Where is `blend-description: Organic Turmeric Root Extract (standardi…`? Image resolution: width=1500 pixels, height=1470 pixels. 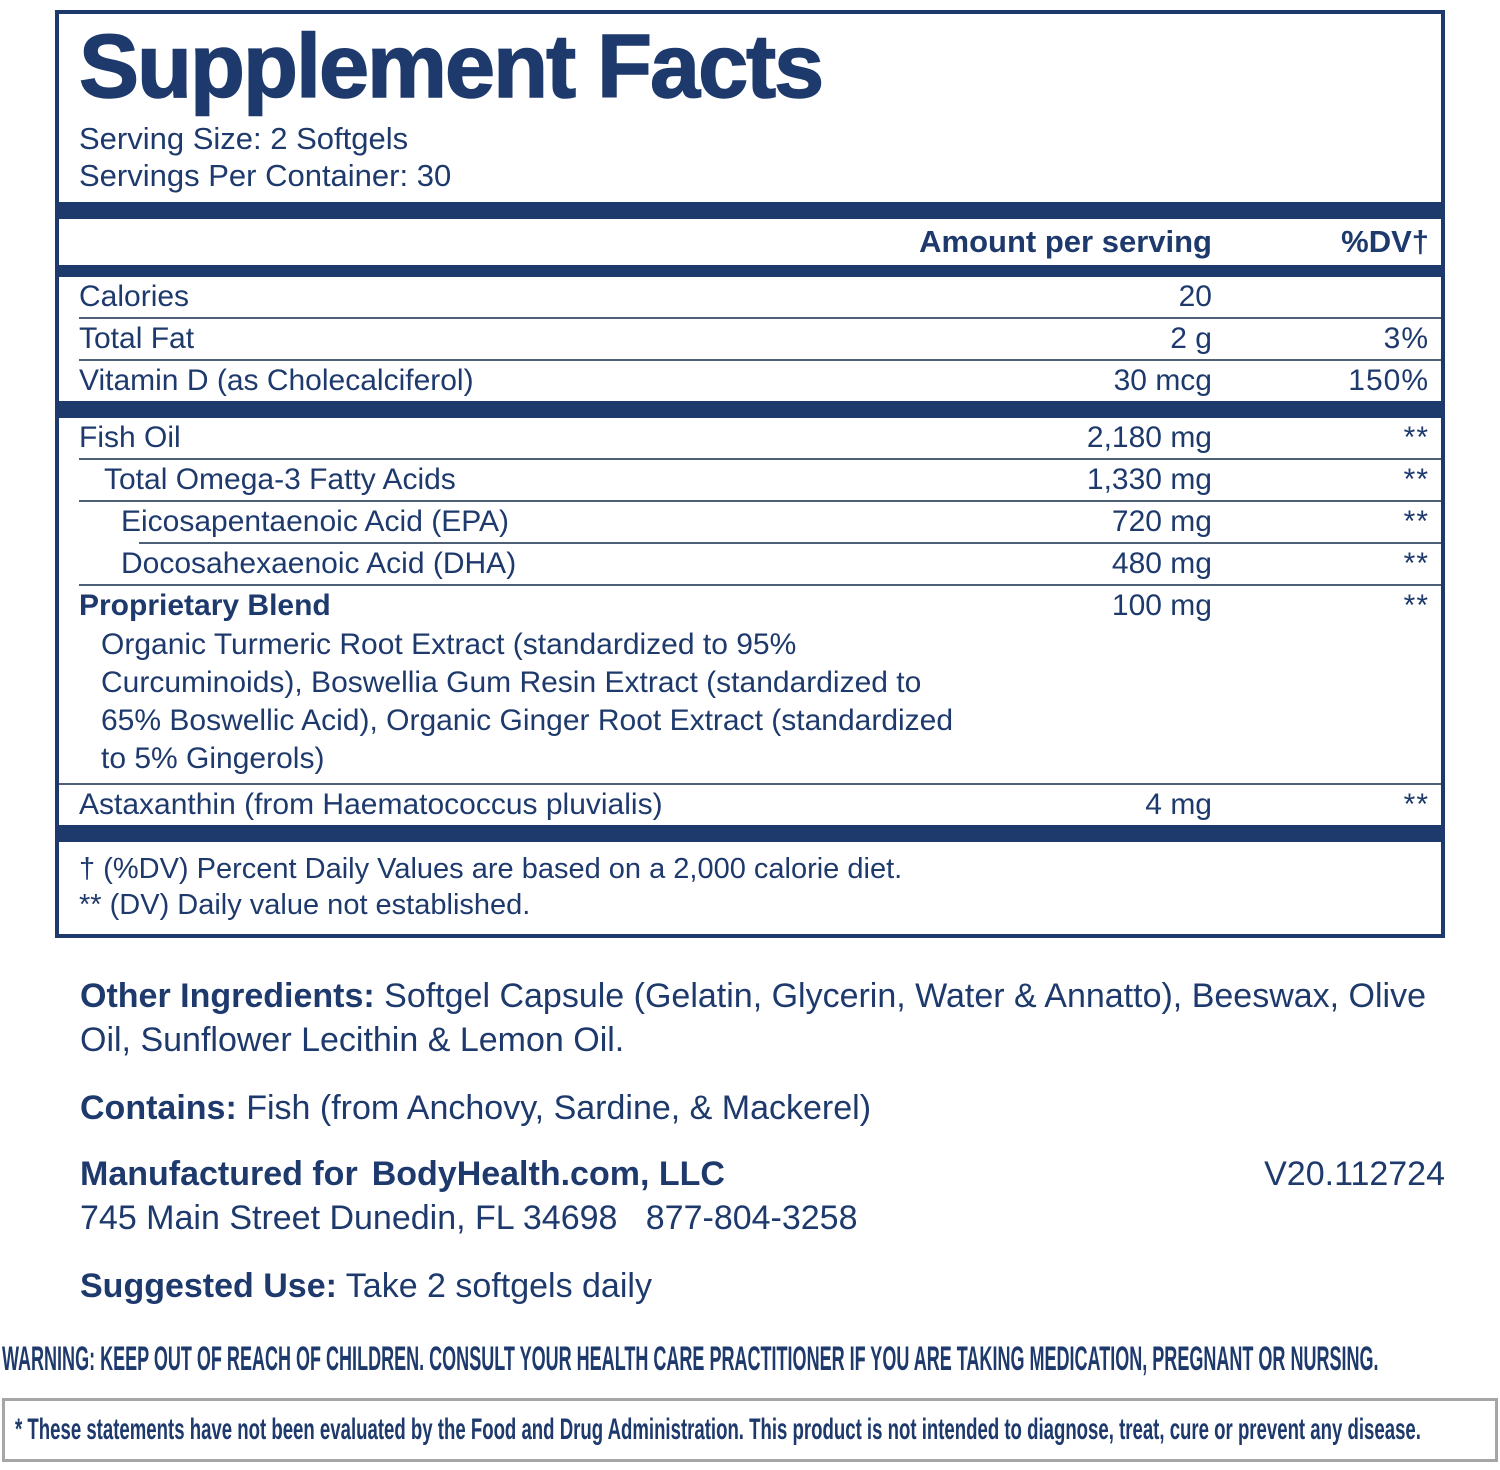
blend-description: Organic Turmeric Root Extract (standardi… is located at coordinates (527, 701).